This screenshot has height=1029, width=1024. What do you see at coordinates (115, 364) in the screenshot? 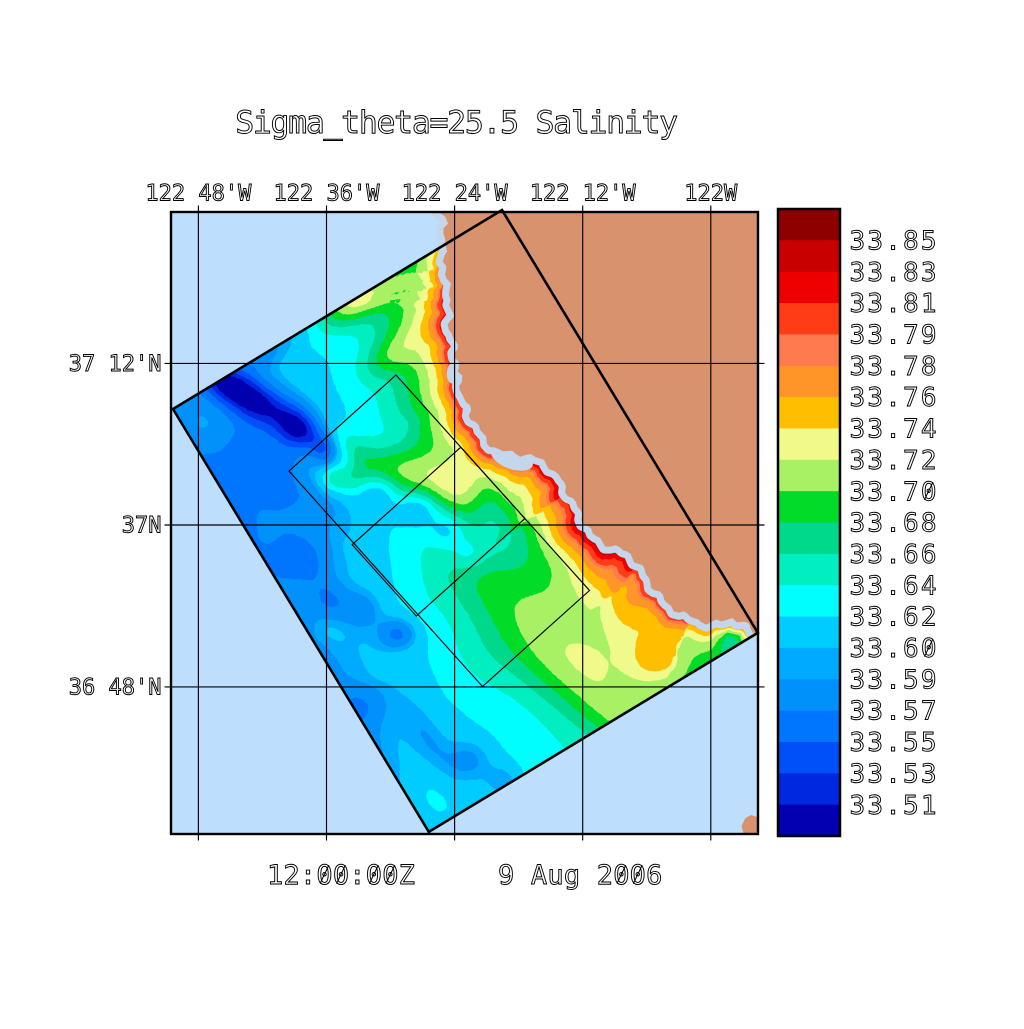
I see `latitude-tick-label: 37 12'N` at bounding box center [115, 364].